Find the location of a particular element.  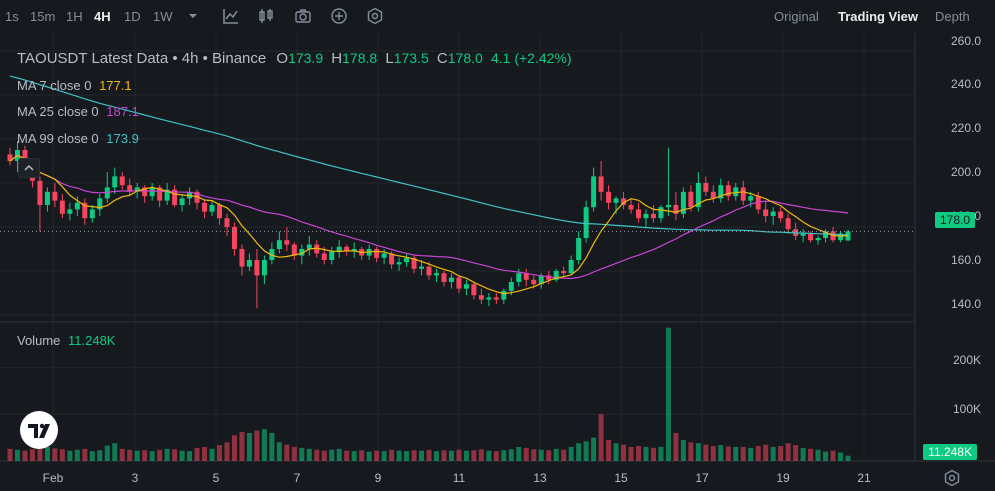

ma7-legend: MA 7 close 0 177.1 is located at coordinates (74, 85).